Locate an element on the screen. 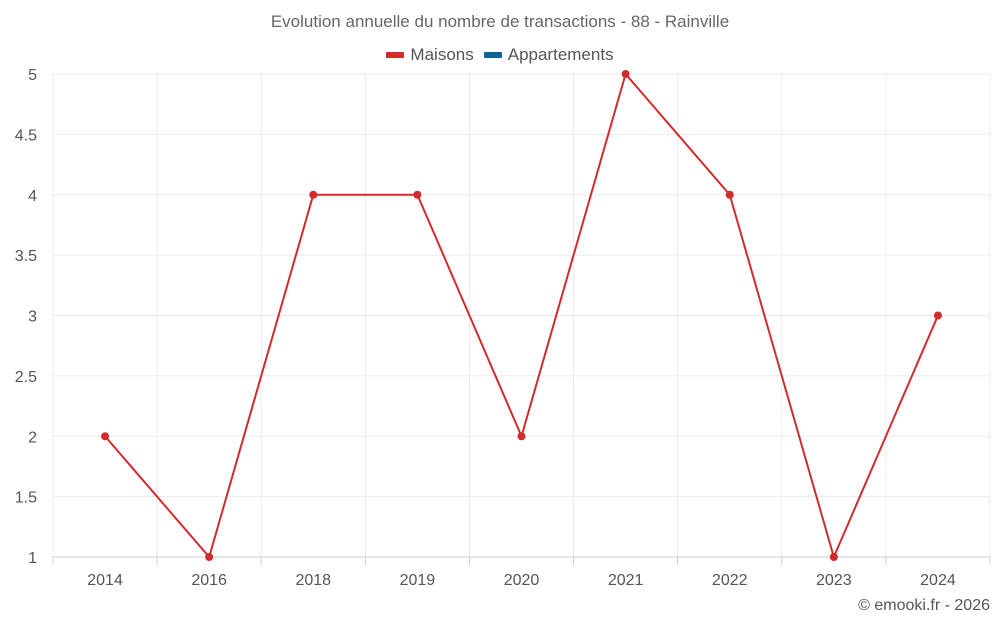 This screenshot has width=1000, height=625. x-tick-label: 2018 is located at coordinates (313, 580).